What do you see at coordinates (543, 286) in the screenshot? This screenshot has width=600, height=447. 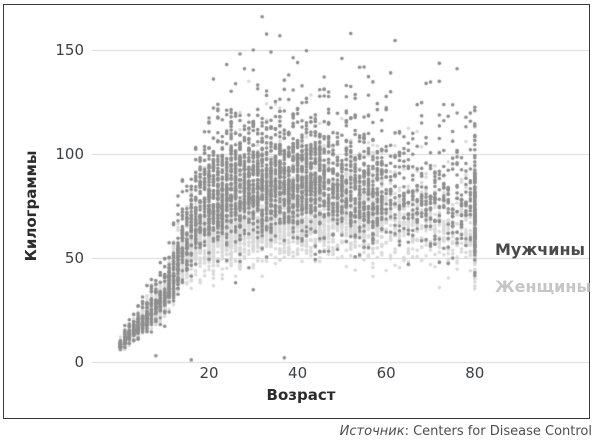 I see `series-label-women: Женщины` at bounding box center [543, 286].